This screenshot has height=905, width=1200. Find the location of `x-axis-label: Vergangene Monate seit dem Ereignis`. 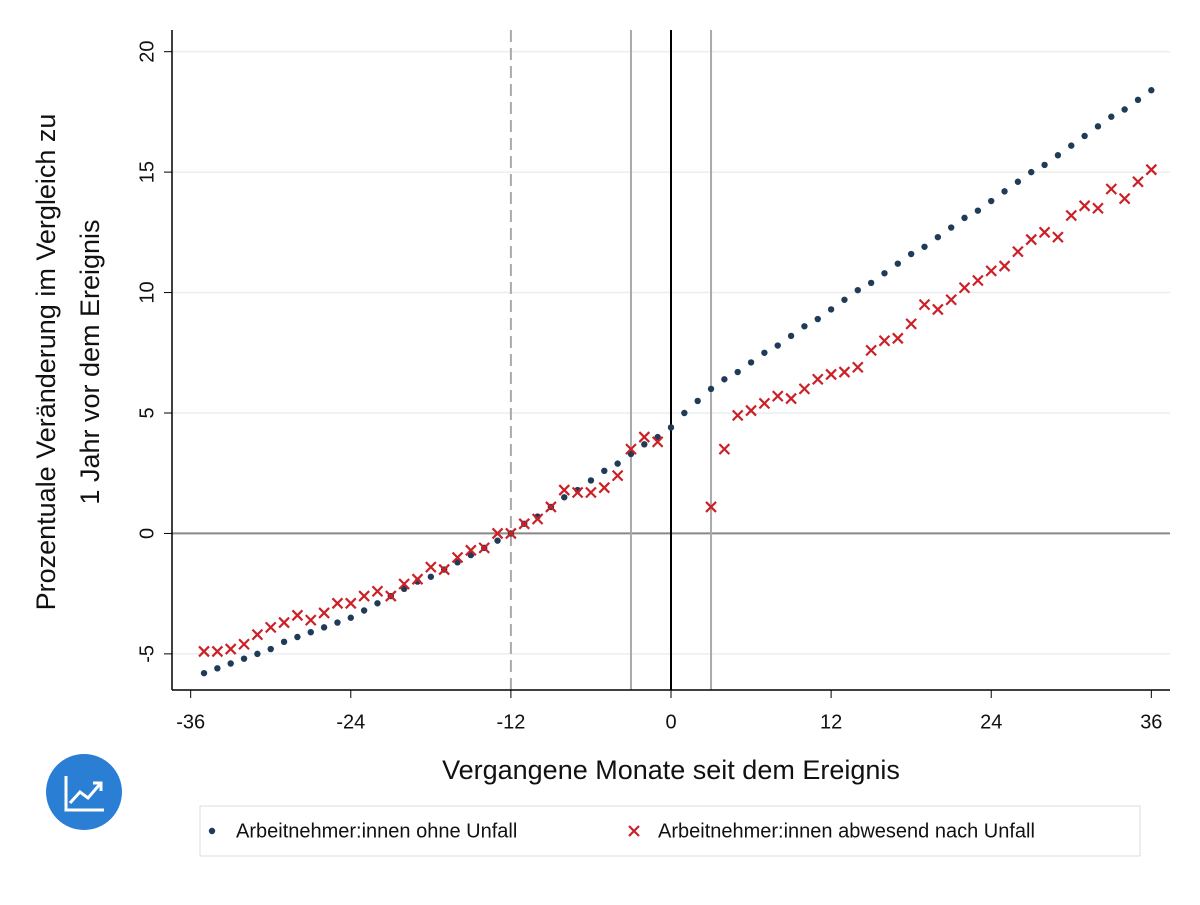

x-axis-label: Vergangene Monate seit dem Ereignis is located at coordinates (671, 770).